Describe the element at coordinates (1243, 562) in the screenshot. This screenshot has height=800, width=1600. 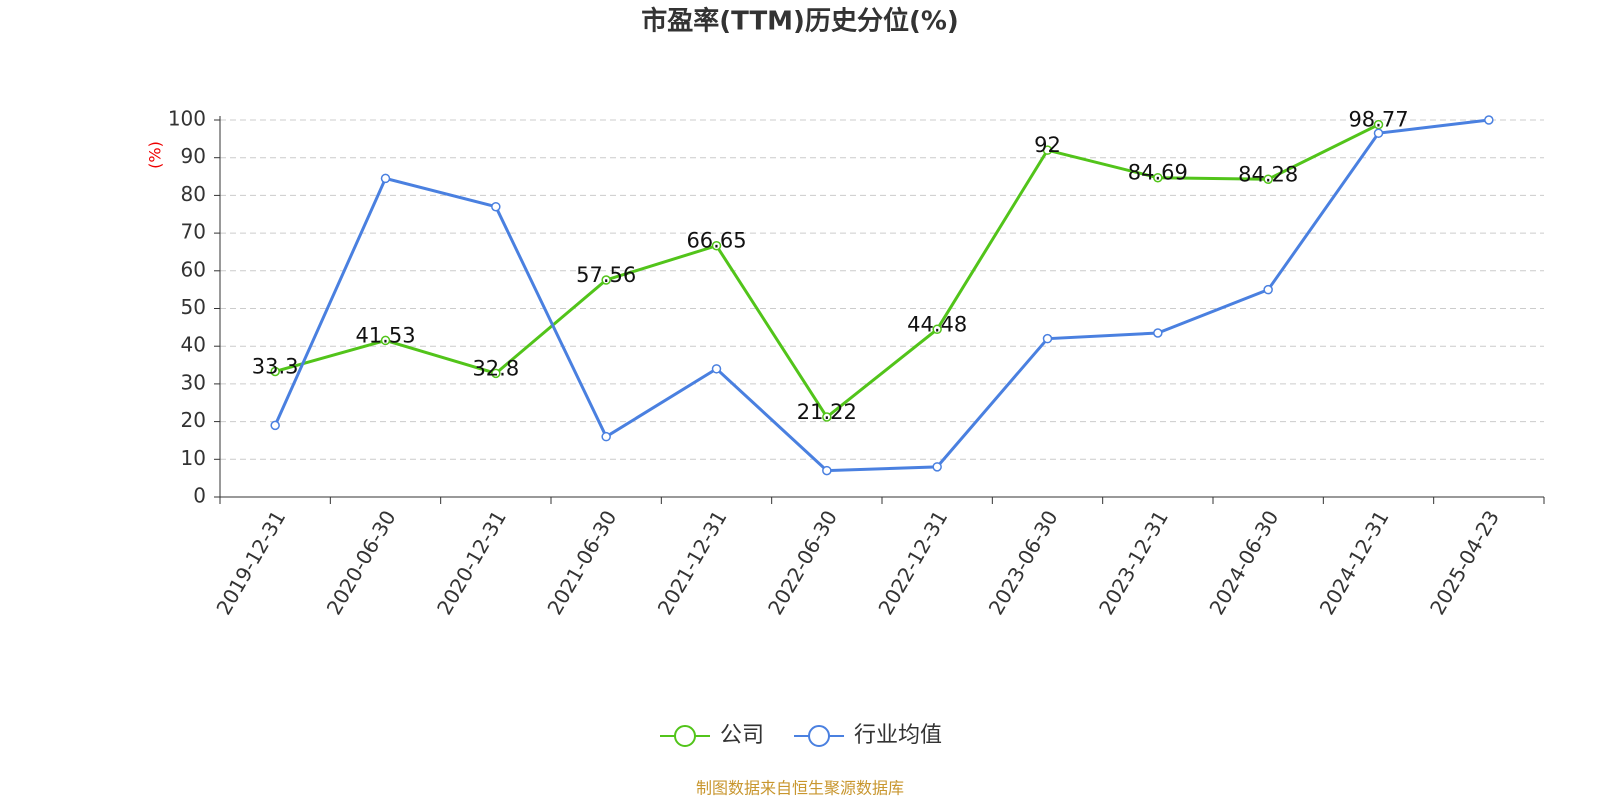
I see `x-tick-label: 2024-06-30` at that location.